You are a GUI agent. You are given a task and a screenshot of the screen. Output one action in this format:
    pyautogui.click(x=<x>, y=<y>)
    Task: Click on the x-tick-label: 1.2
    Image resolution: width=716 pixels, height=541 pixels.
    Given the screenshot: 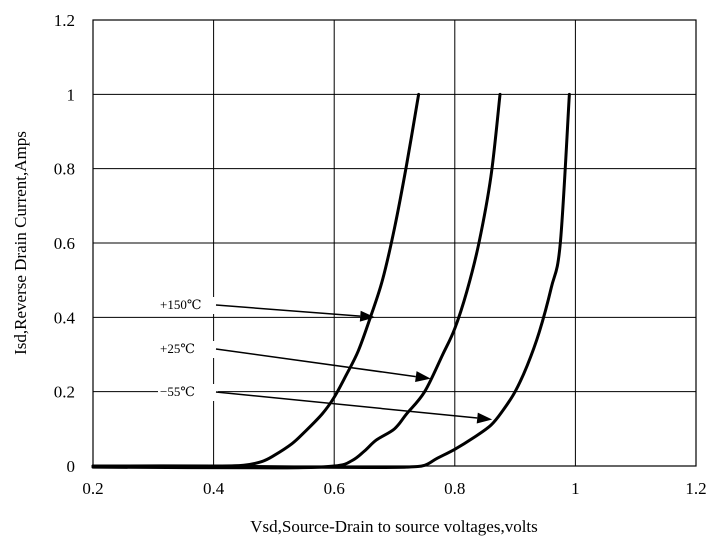 What is the action you would take?
    pyautogui.click(x=695, y=488)
    